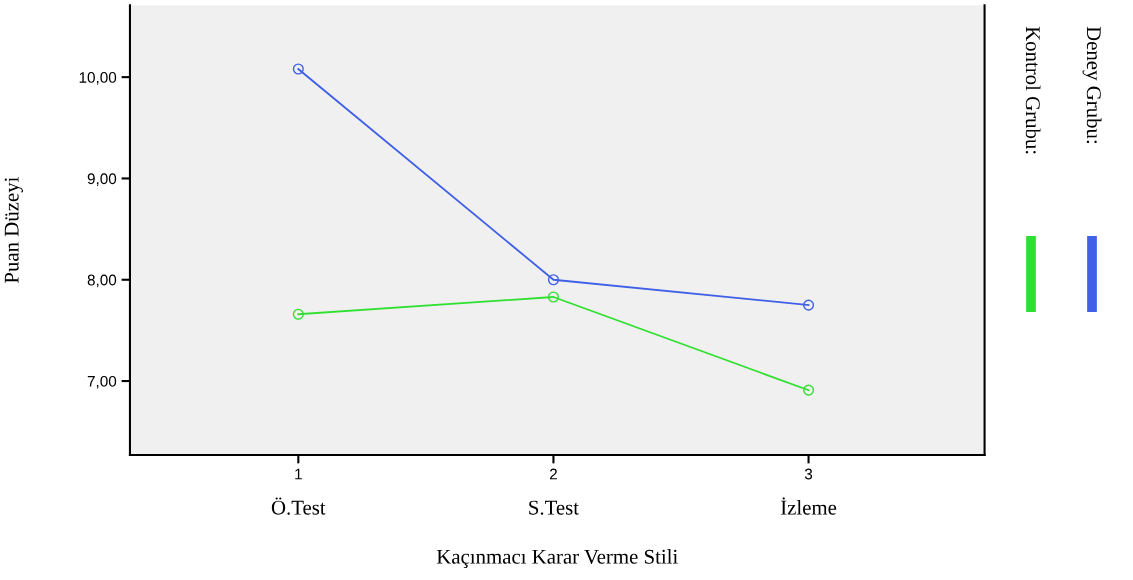 This screenshot has height=580, width=1133. What do you see at coordinates (554, 507) in the screenshot?
I see `text: S.Test` at bounding box center [554, 507].